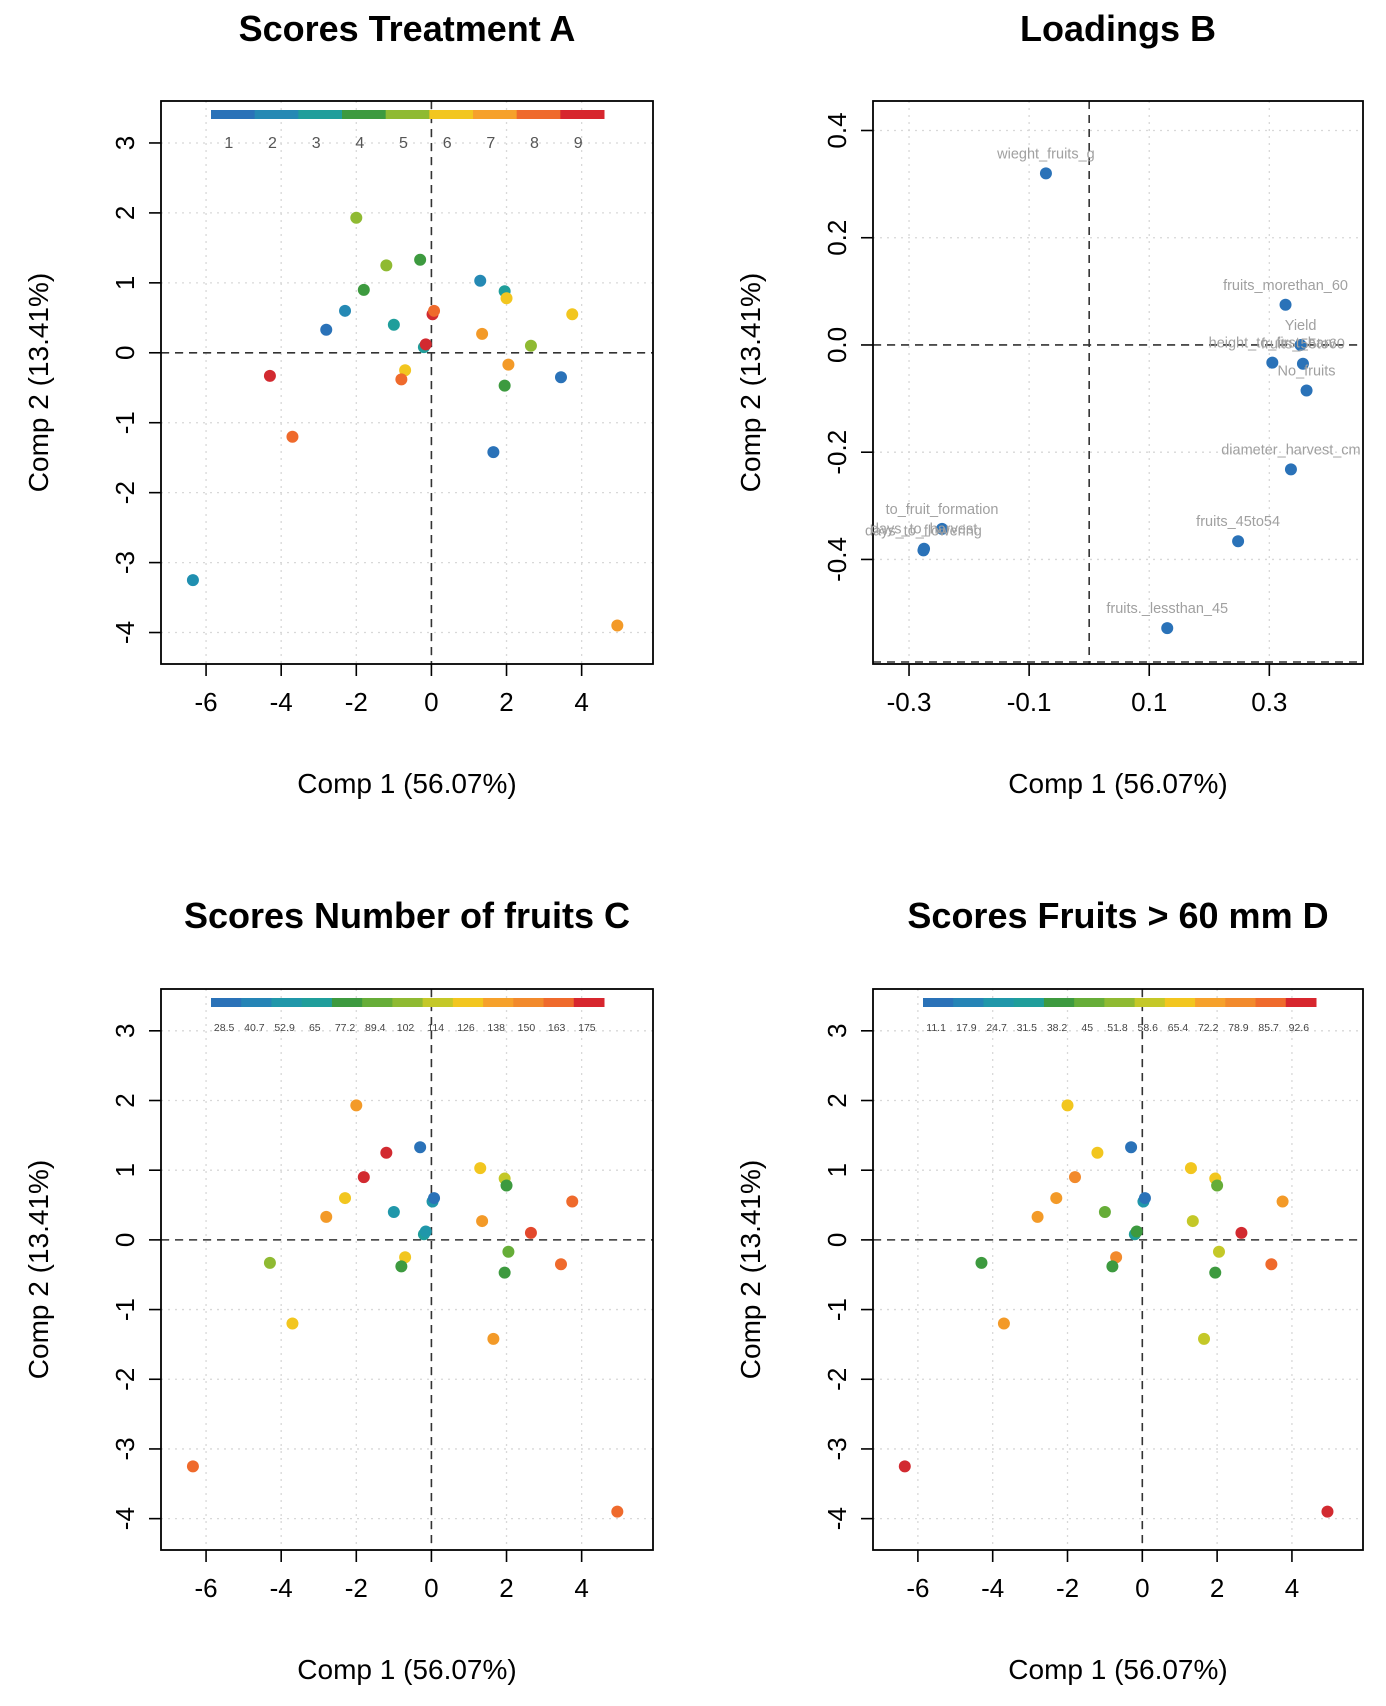  I want to click on y-tick-label: 1, so click(125, 283).